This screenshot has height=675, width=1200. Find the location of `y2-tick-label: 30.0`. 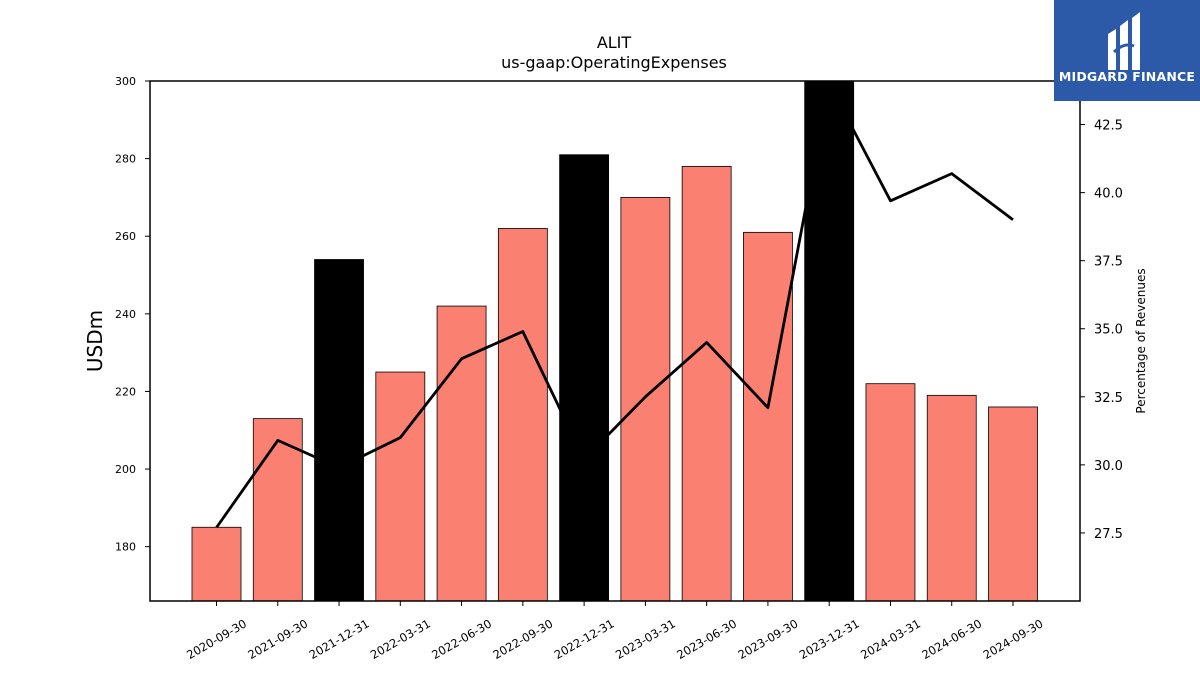

y2-tick-label: 30.0 is located at coordinates (1108, 466).